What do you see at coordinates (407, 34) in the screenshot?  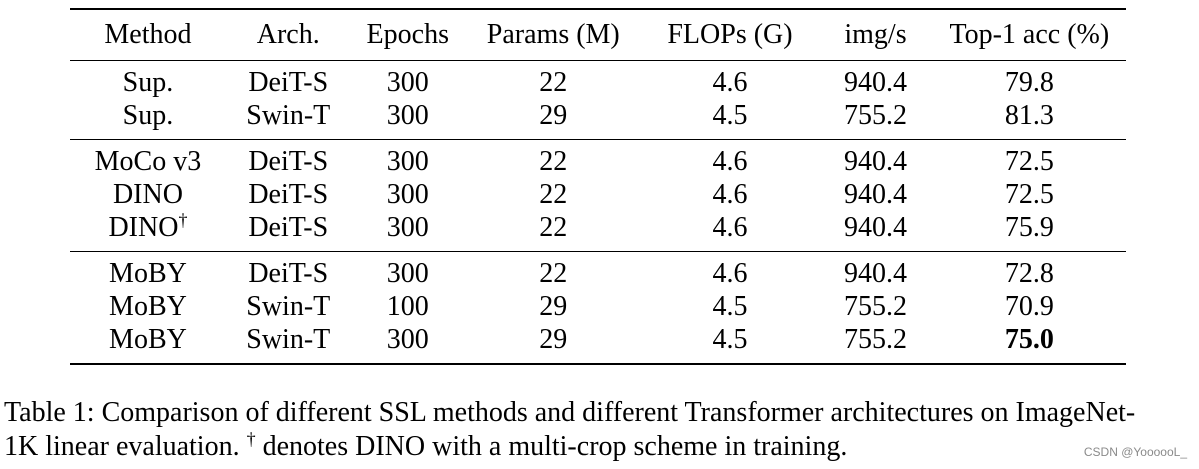 I see `header-epochs: Epochs` at bounding box center [407, 34].